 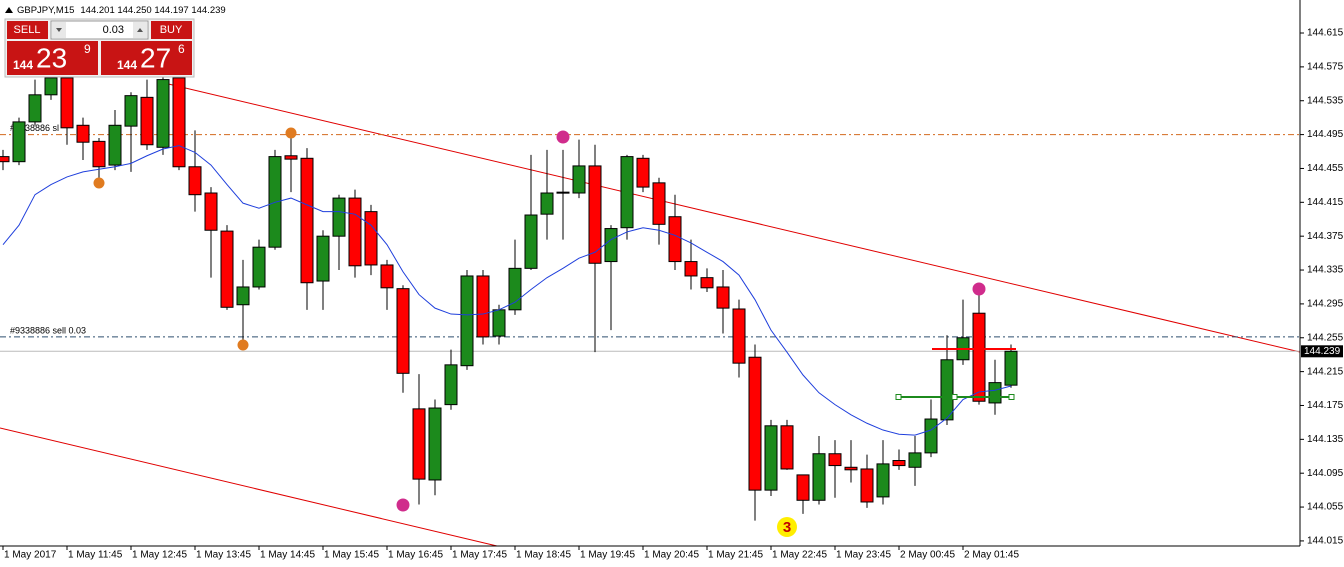 What do you see at coordinates (1322, 351) in the screenshot?
I see `price-tag-label: 144.239` at bounding box center [1322, 351].